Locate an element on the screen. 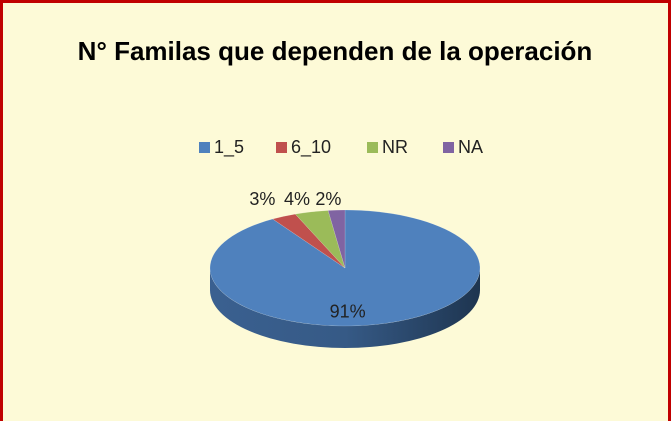 Image resolution: width=671 pixels, height=421 pixels. data-label: 3% is located at coordinates (262, 199).